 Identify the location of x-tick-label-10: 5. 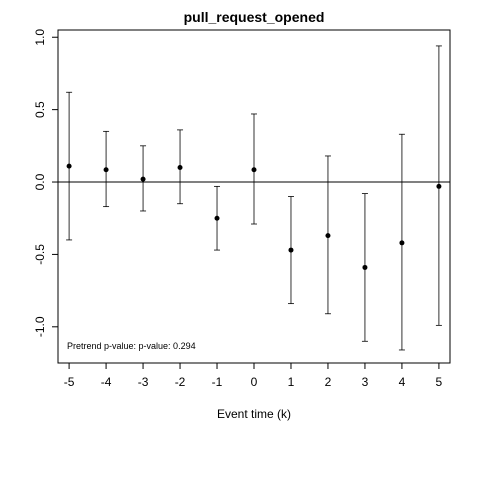
(439, 382).